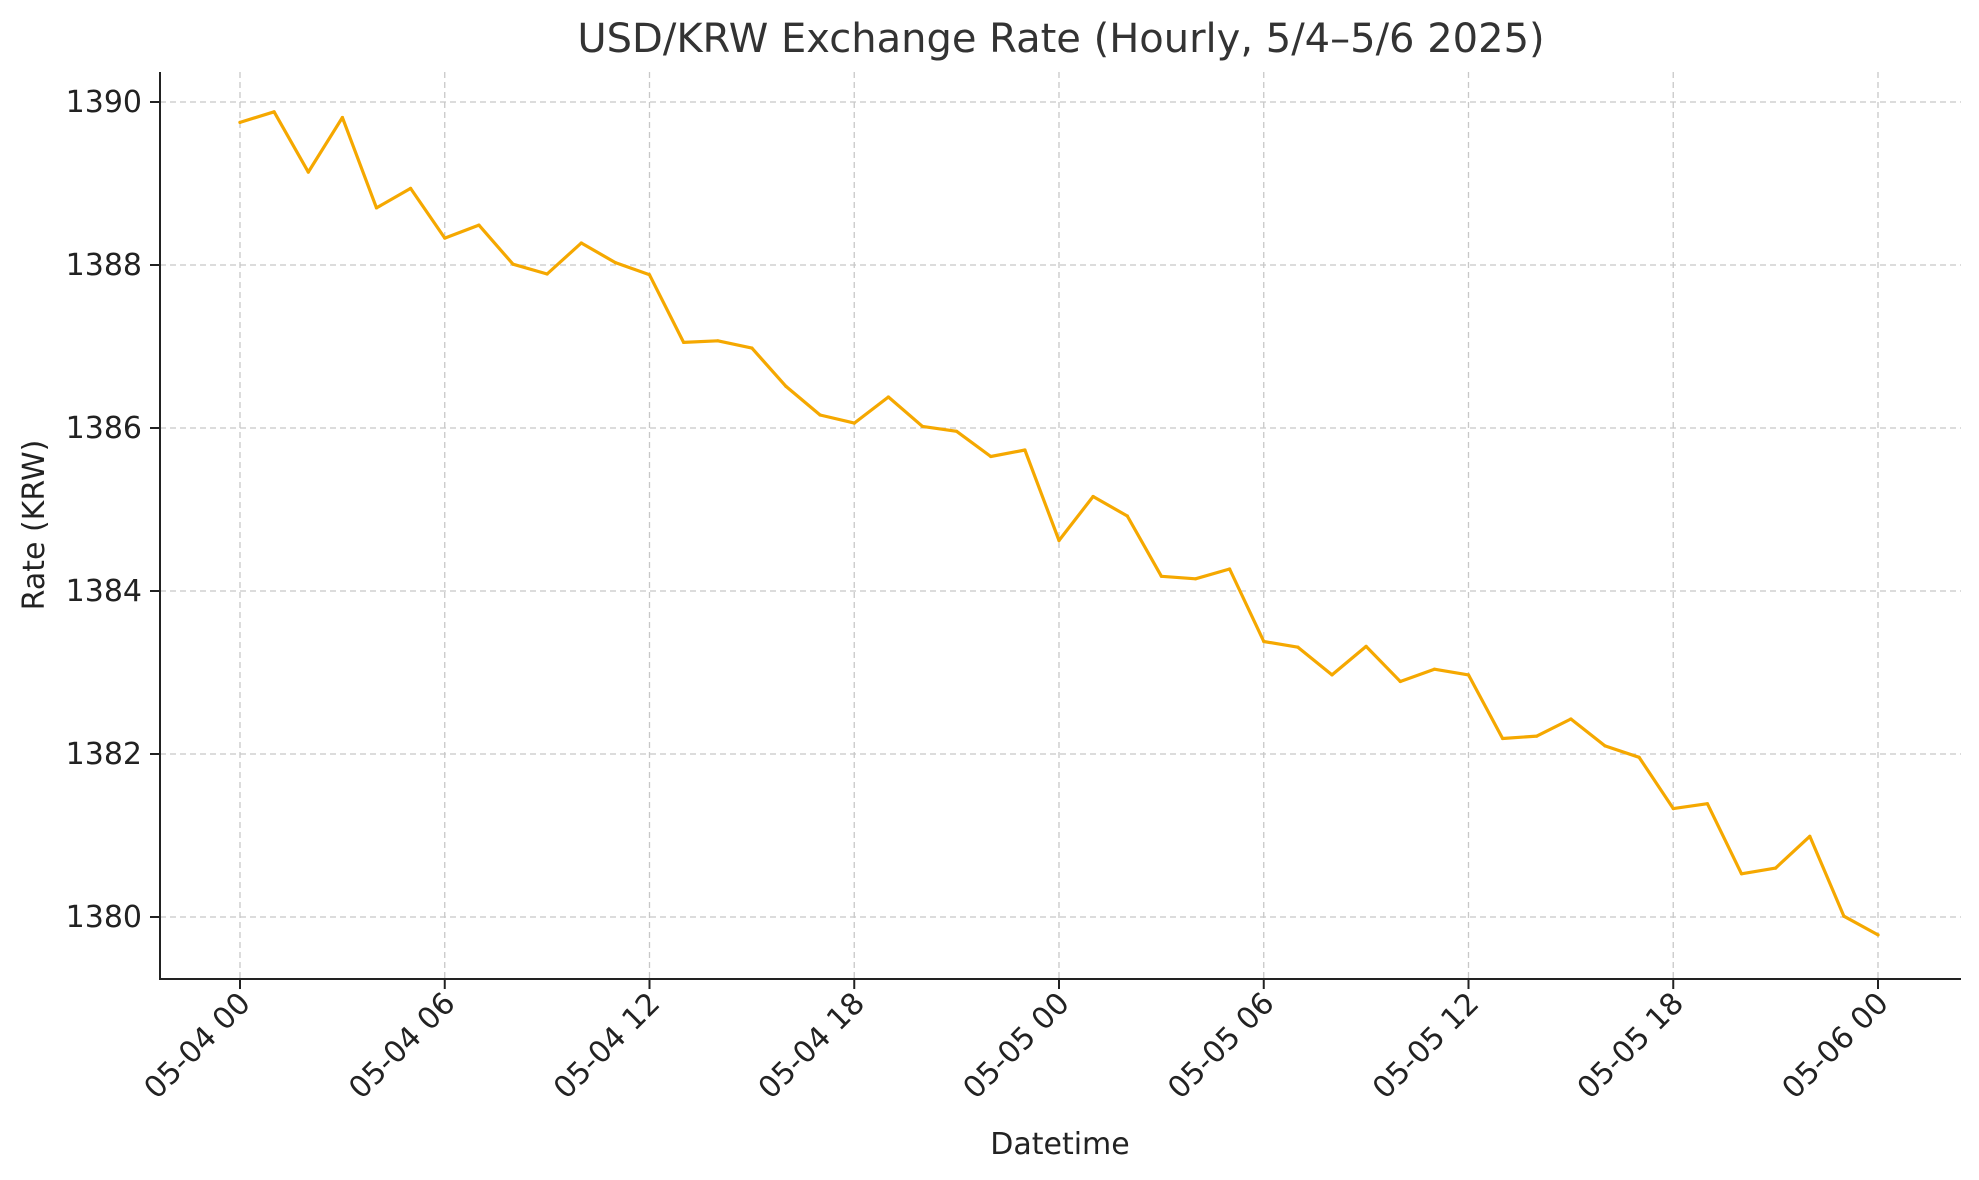  What do you see at coordinates (104, 102) in the screenshot?
I see `y-tick-label: 1390` at bounding box center [104, 102].